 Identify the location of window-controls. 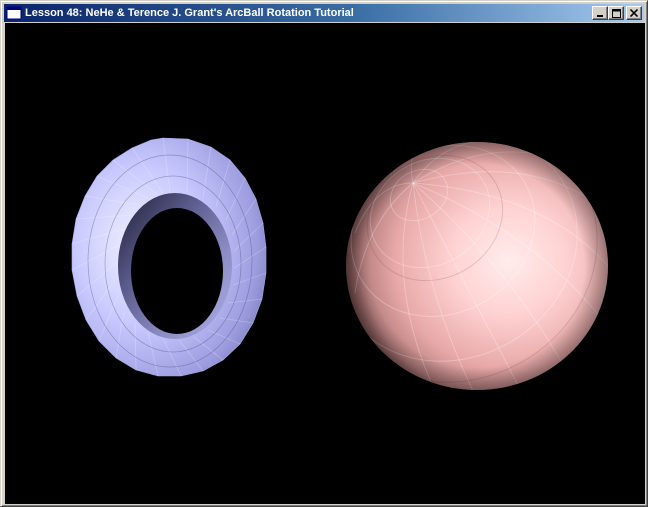
(617, 13).